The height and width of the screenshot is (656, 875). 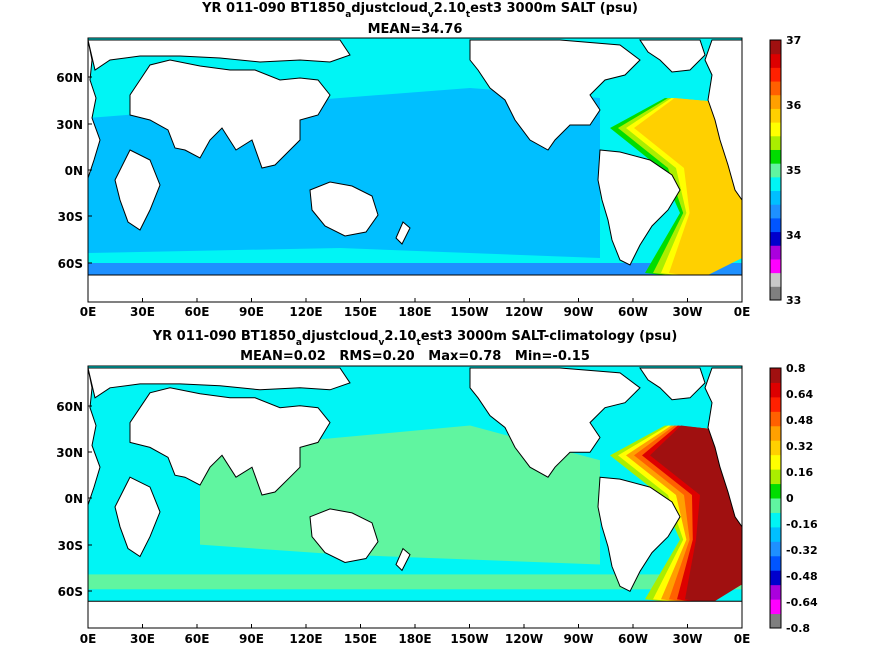 I want to click on colorbar-tick-label: 0.64, so click(x=799, y=394).